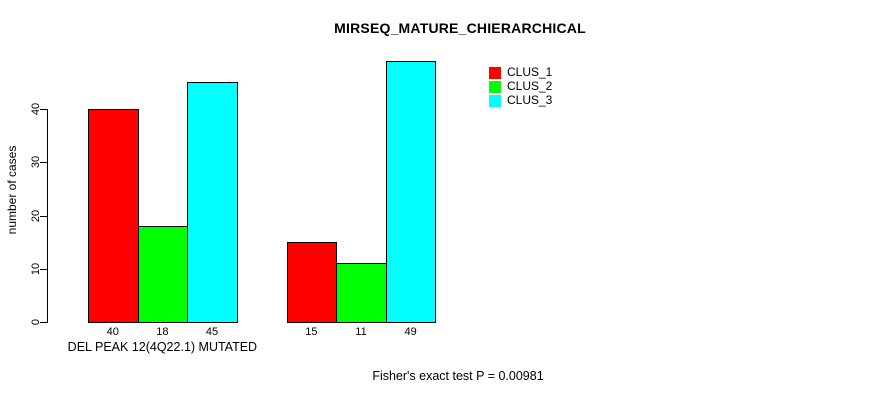  I want to click on bar-value-label: 11, so click(361, 332).